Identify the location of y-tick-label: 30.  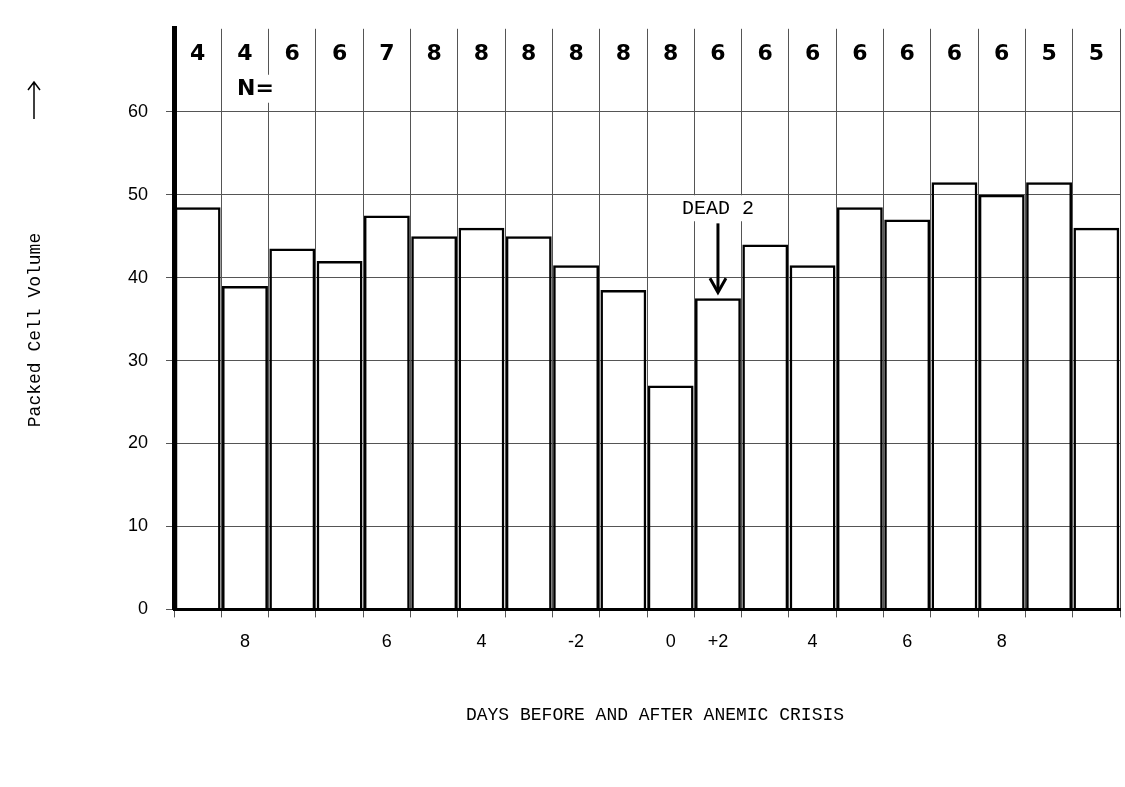
(138, 359).